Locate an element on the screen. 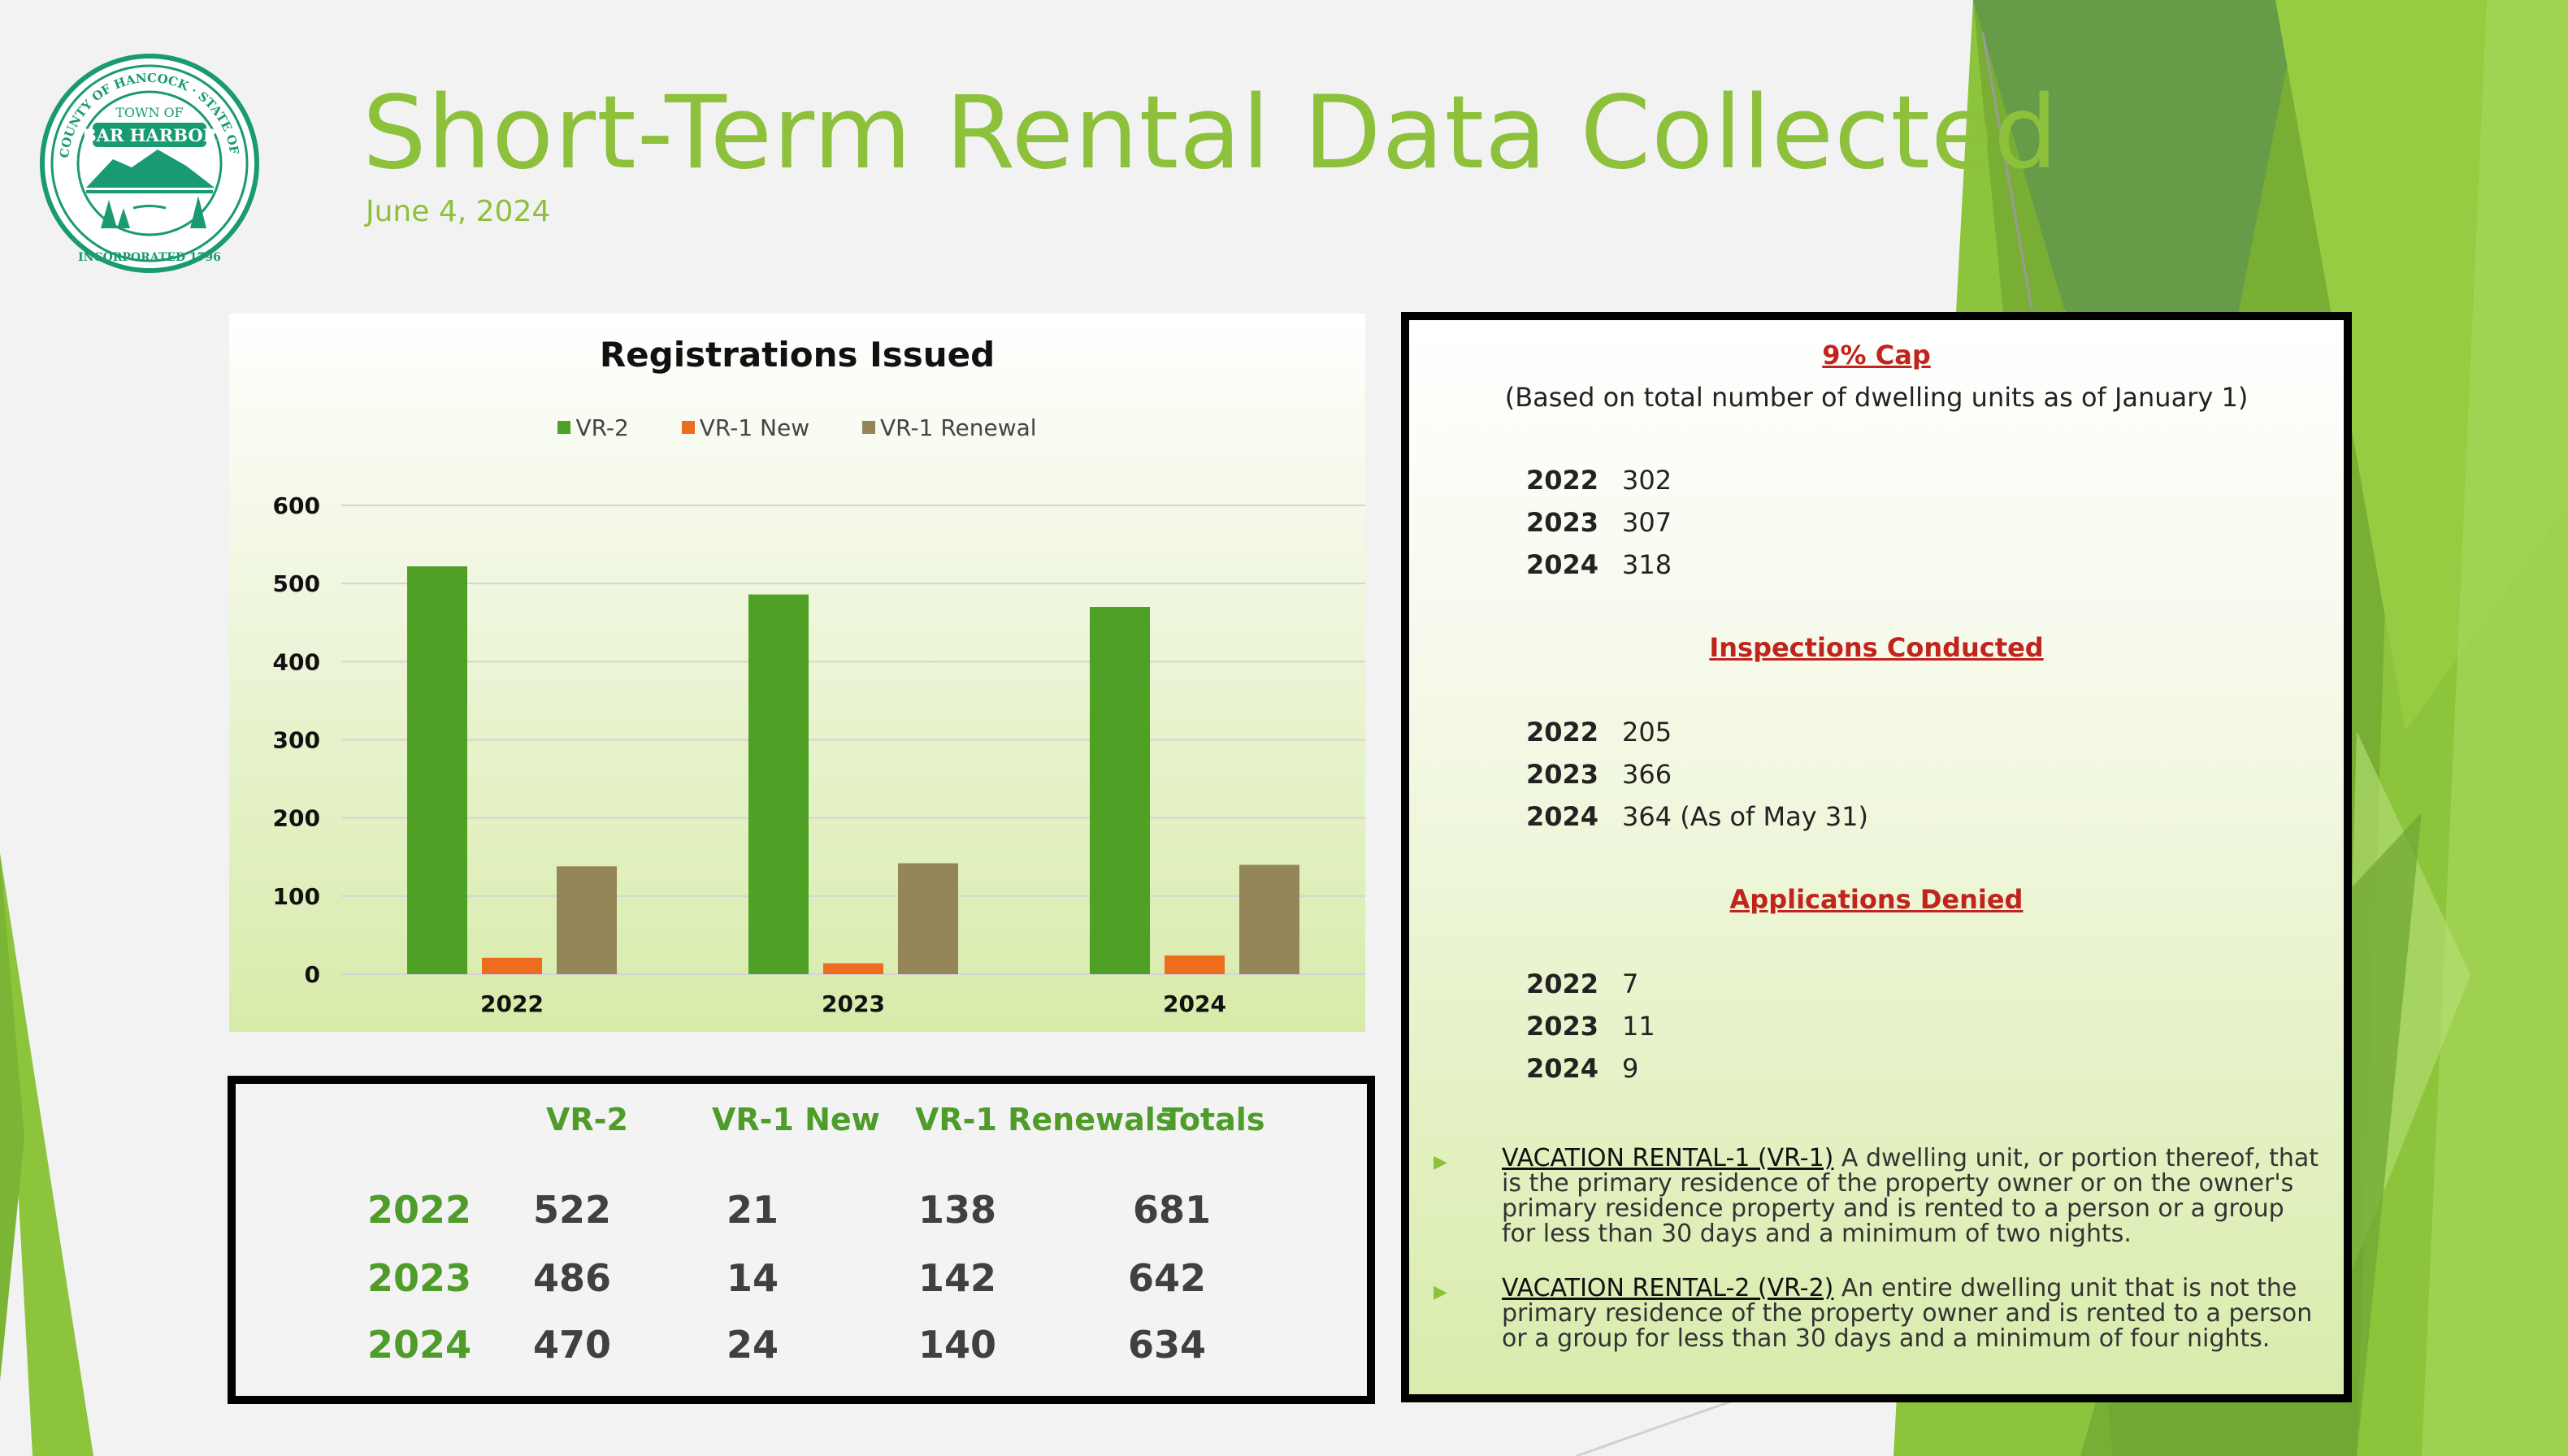 The height and width of the screenshot is (1456, 2568). table-cell: 24 is located at coordinates (752, 1345).